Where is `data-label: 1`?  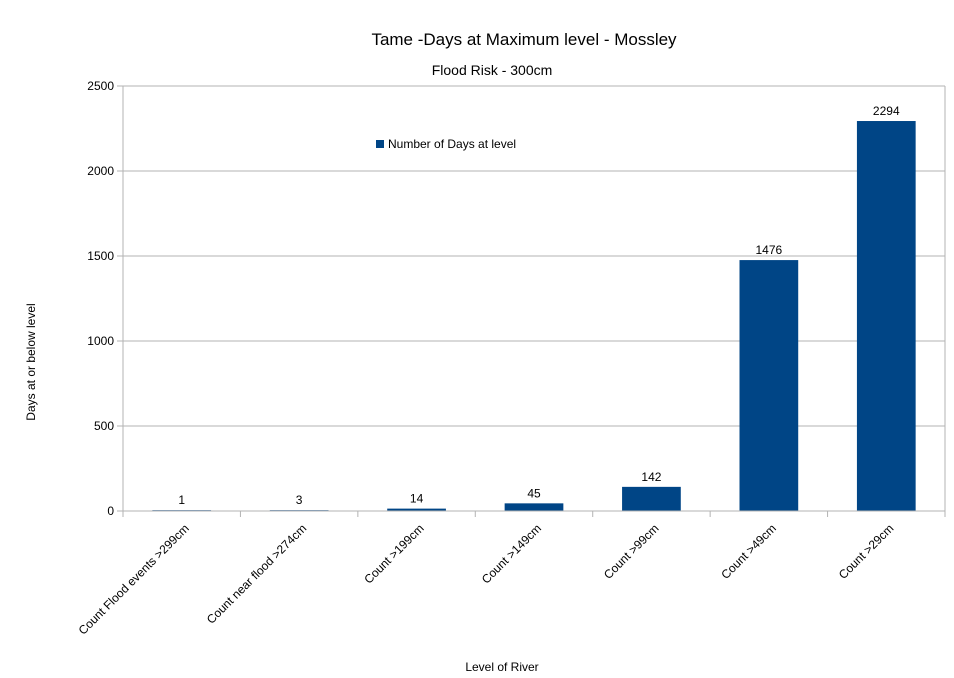
data-label: 1 is located at coordinates (181, 500).